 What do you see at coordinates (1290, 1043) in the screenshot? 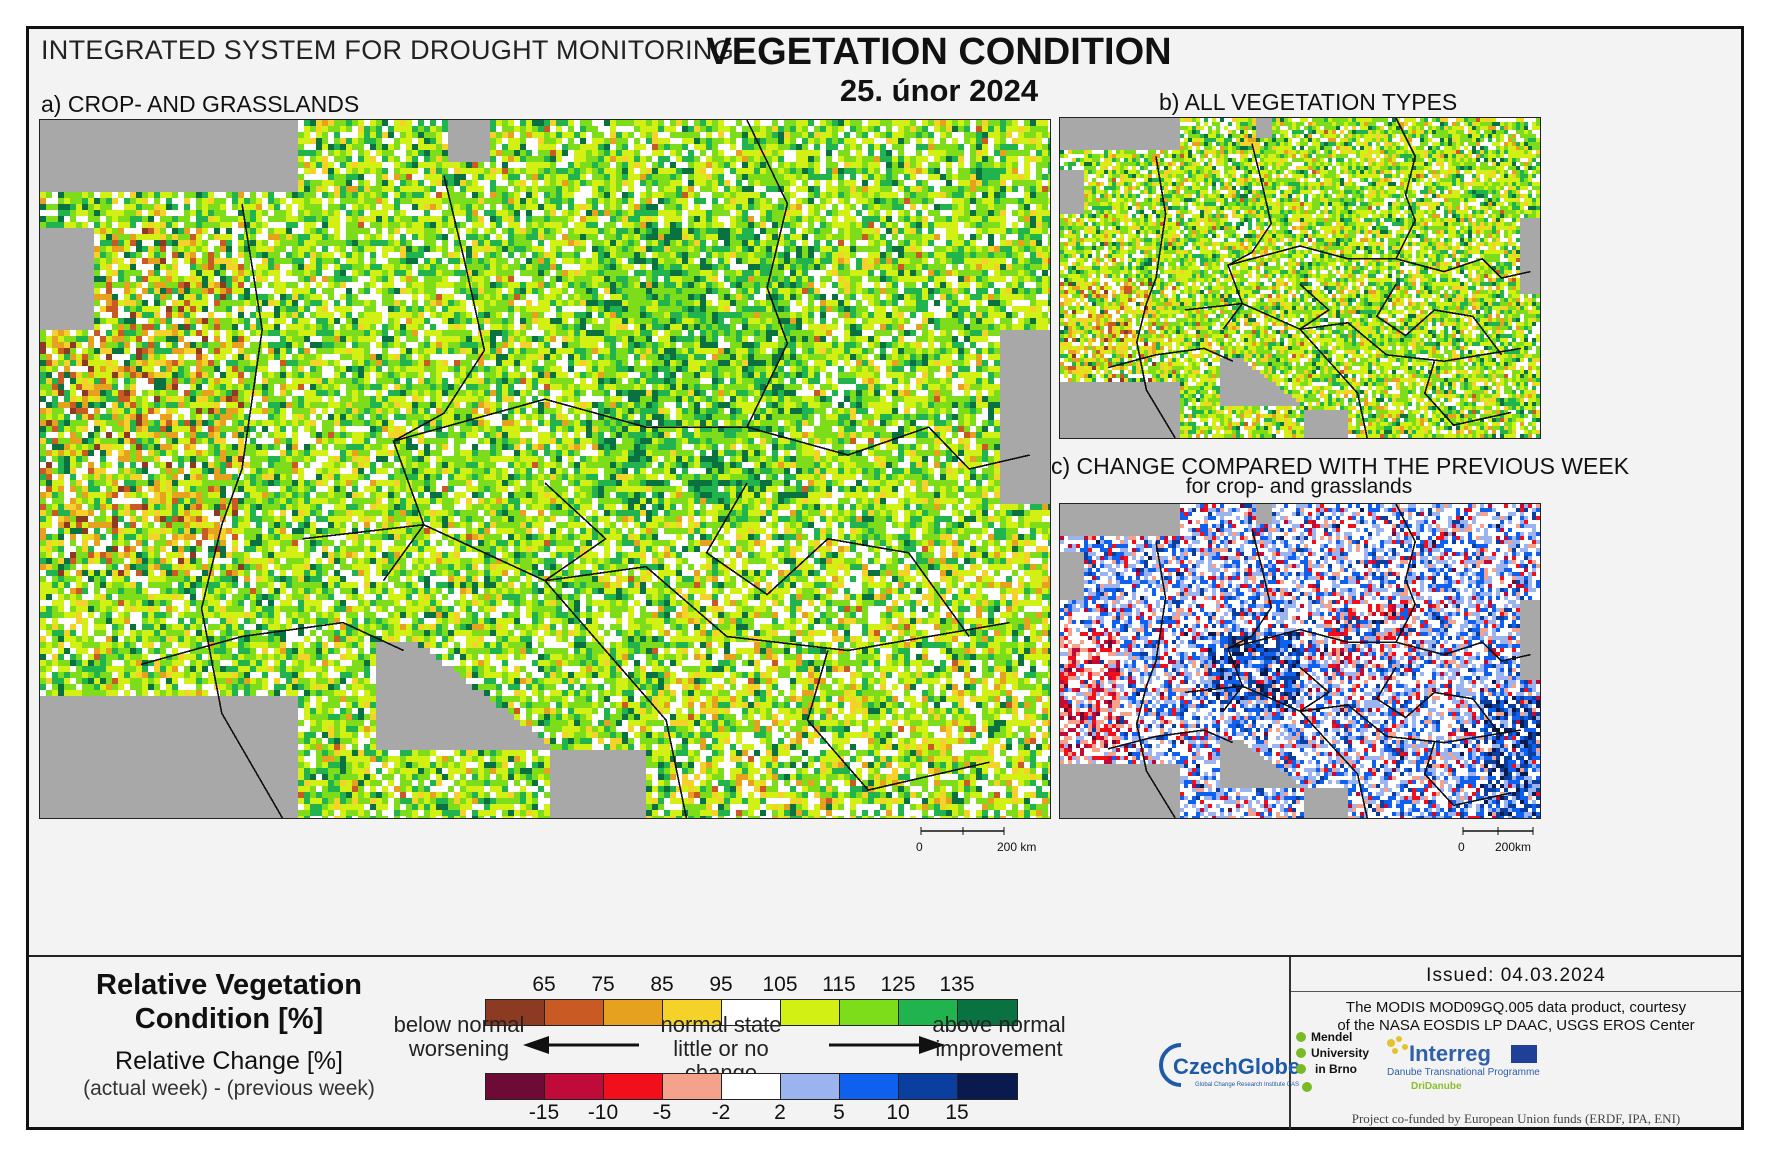
I see `footer-separator` at bounding box center [1290, 1043].